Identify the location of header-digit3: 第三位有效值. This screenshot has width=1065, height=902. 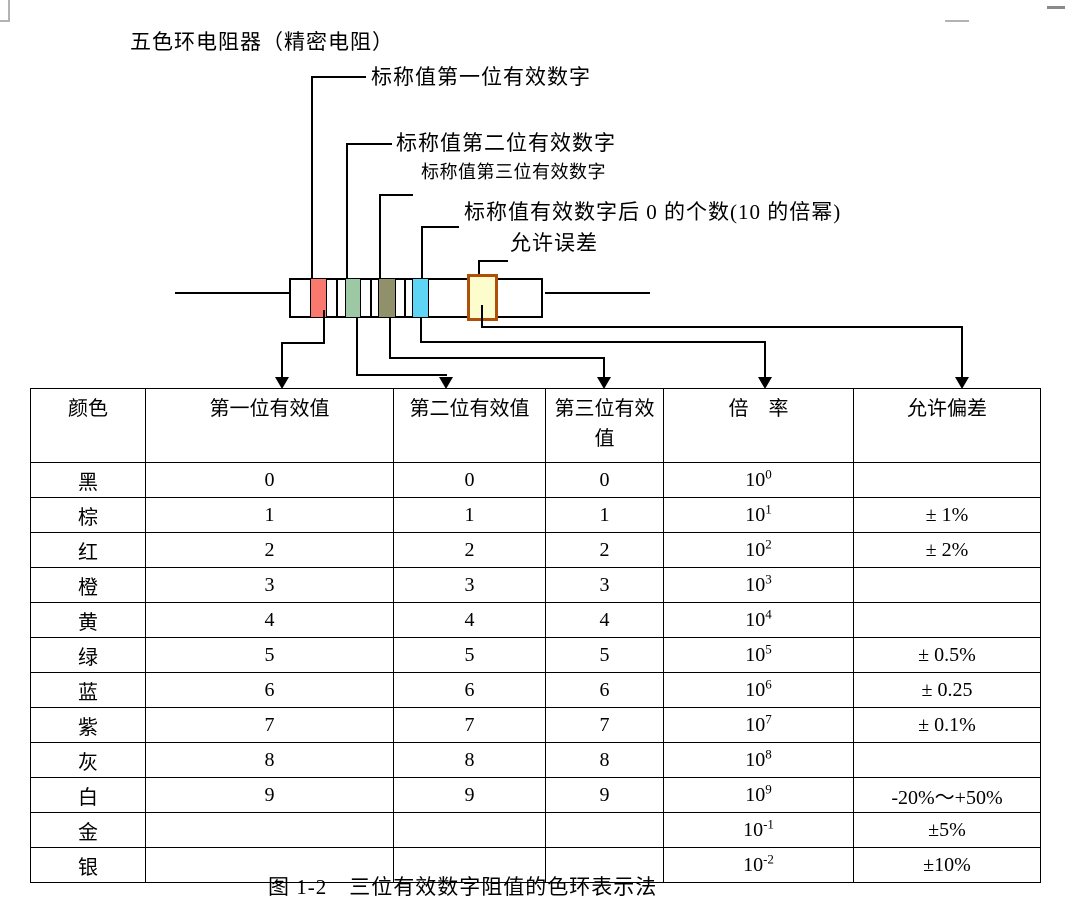
(604, 425).